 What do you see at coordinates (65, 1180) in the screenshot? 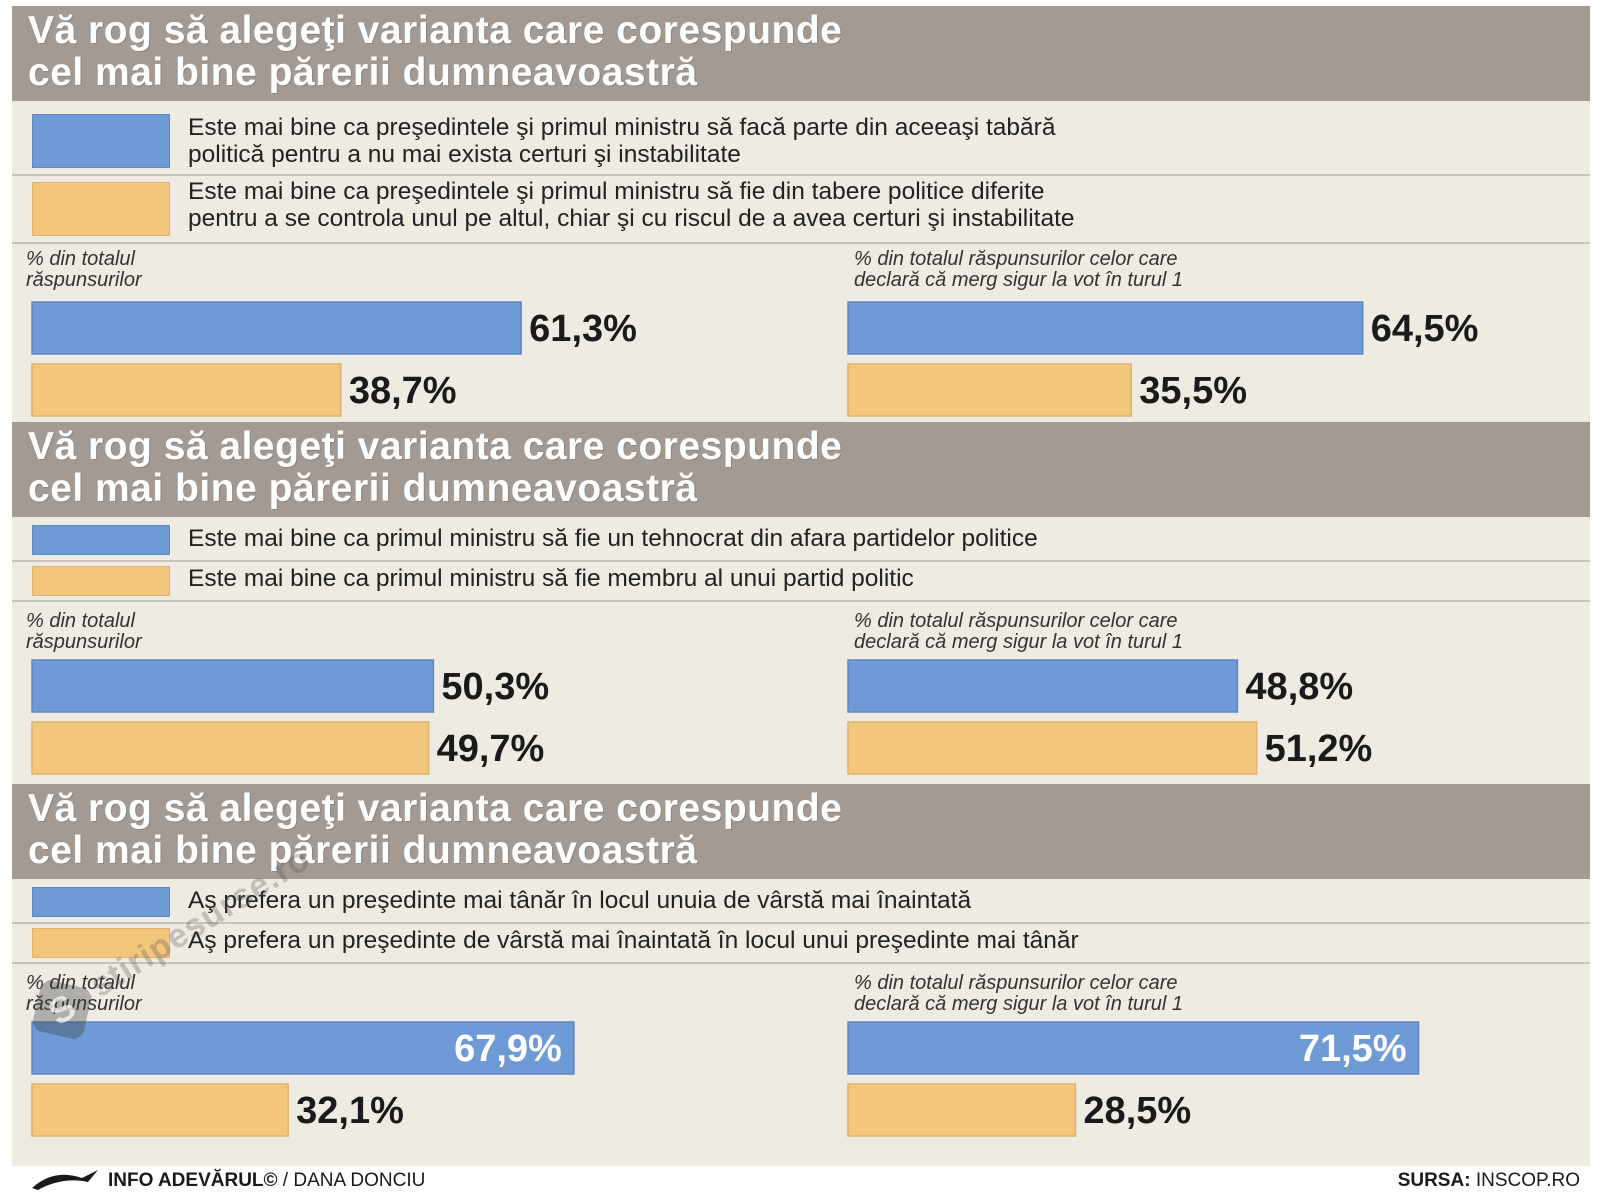
I see `bird-logo-icon` at bounding box center [65, 1180].